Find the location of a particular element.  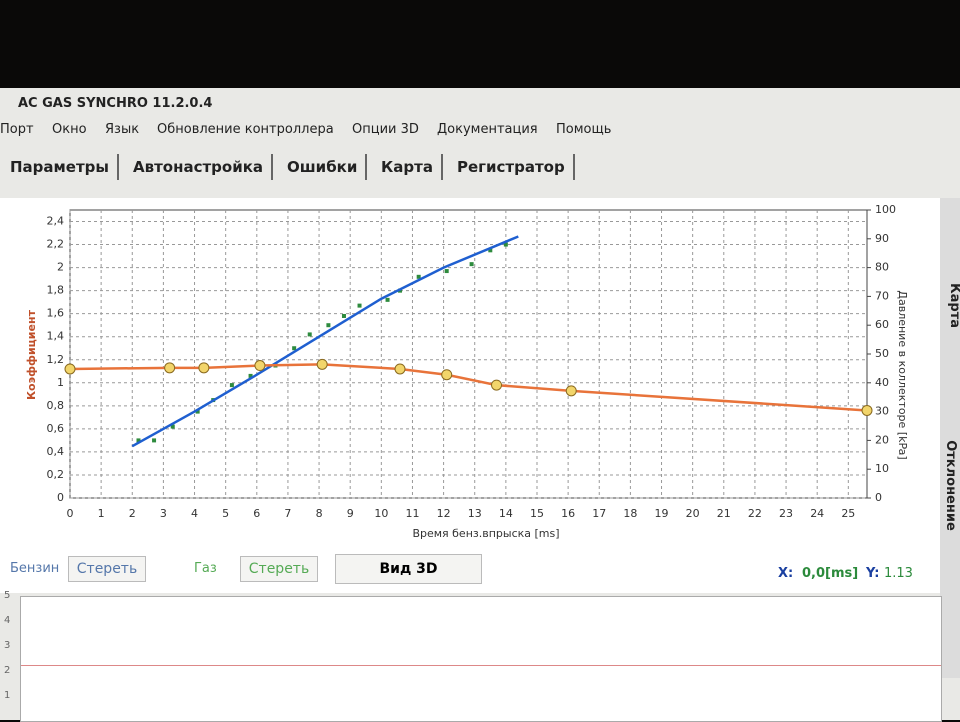

x-readout: 0,0[ms] is located at coordinates (830, 573).